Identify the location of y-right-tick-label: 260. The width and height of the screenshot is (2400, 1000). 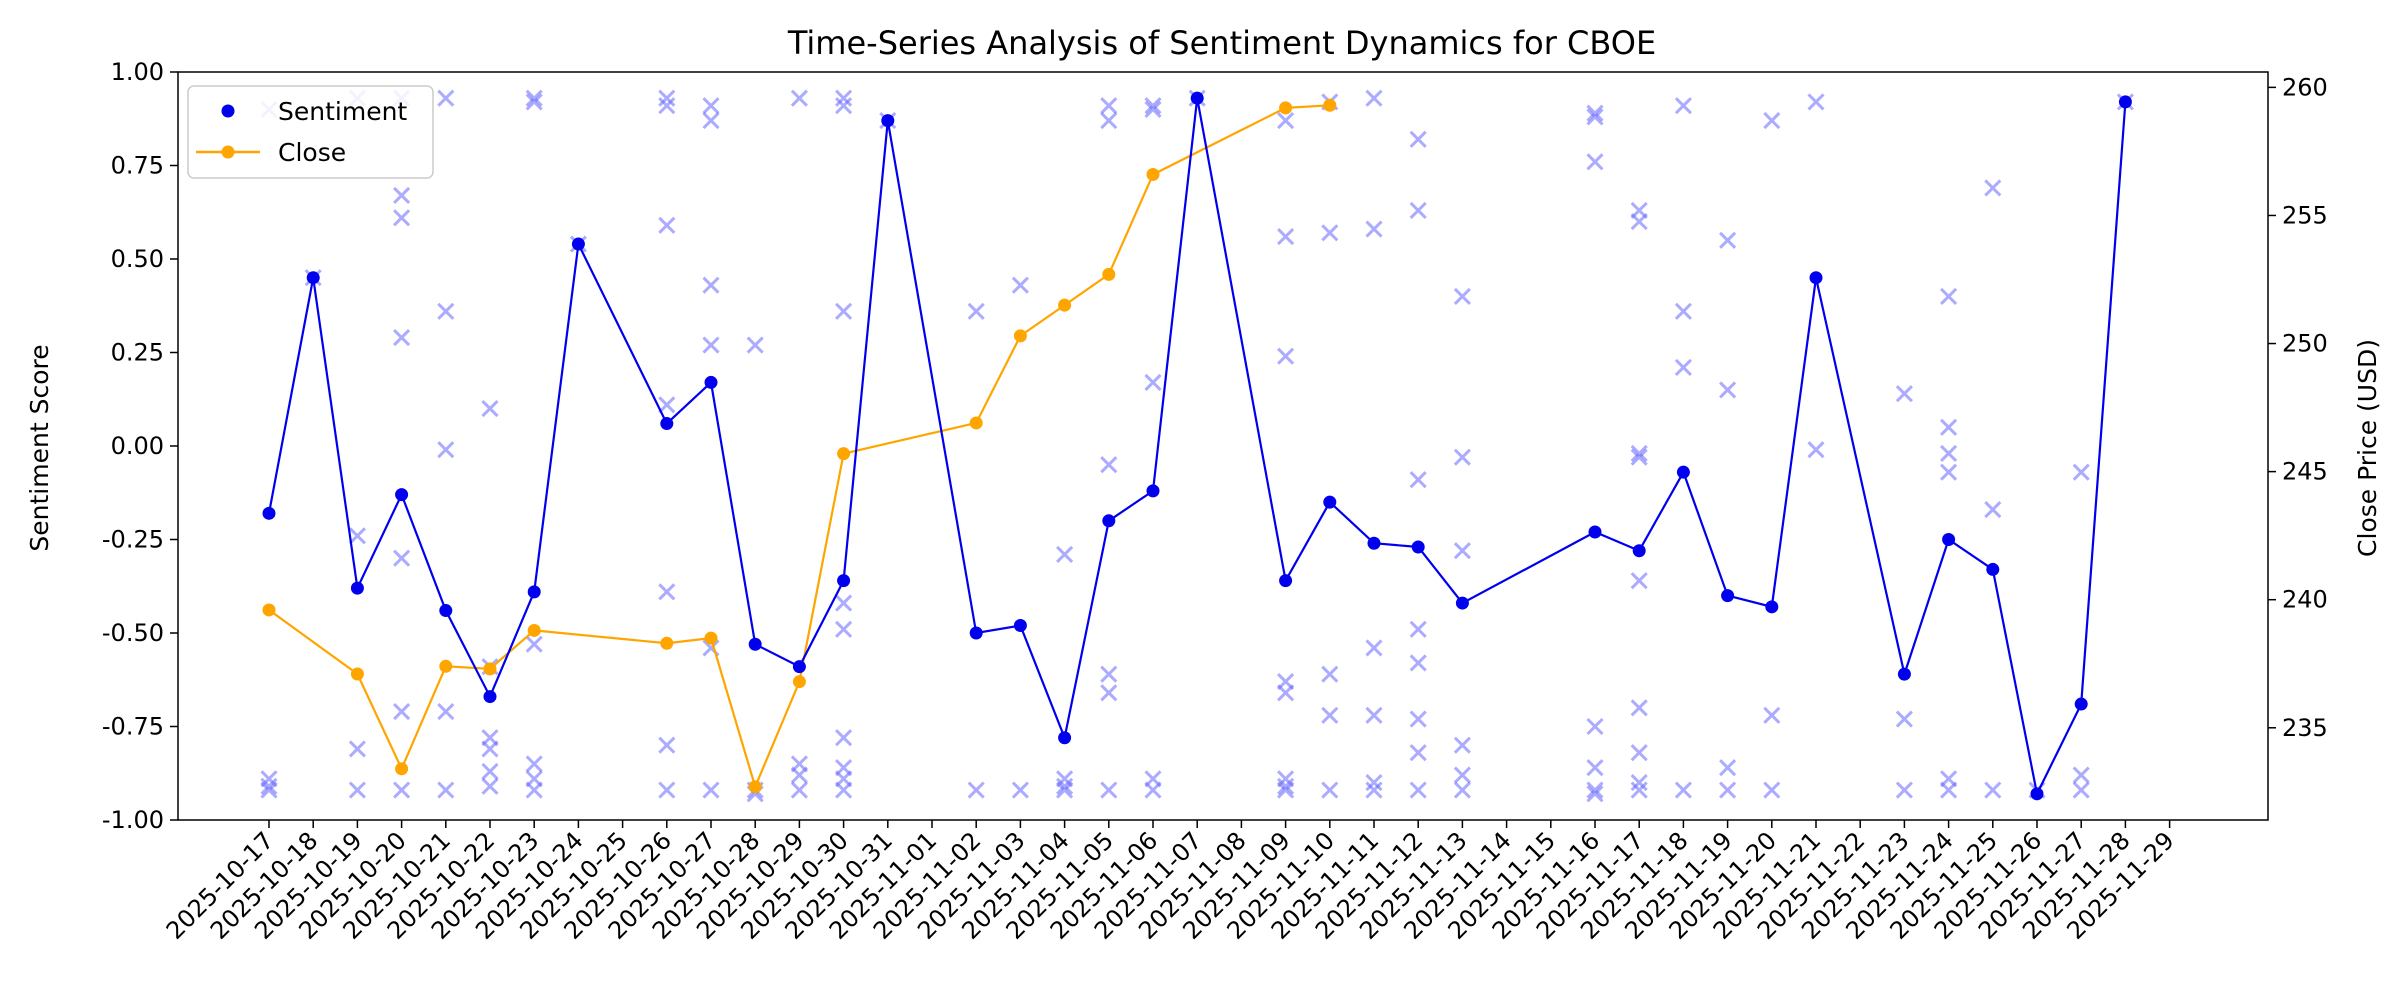
(2305, 87).